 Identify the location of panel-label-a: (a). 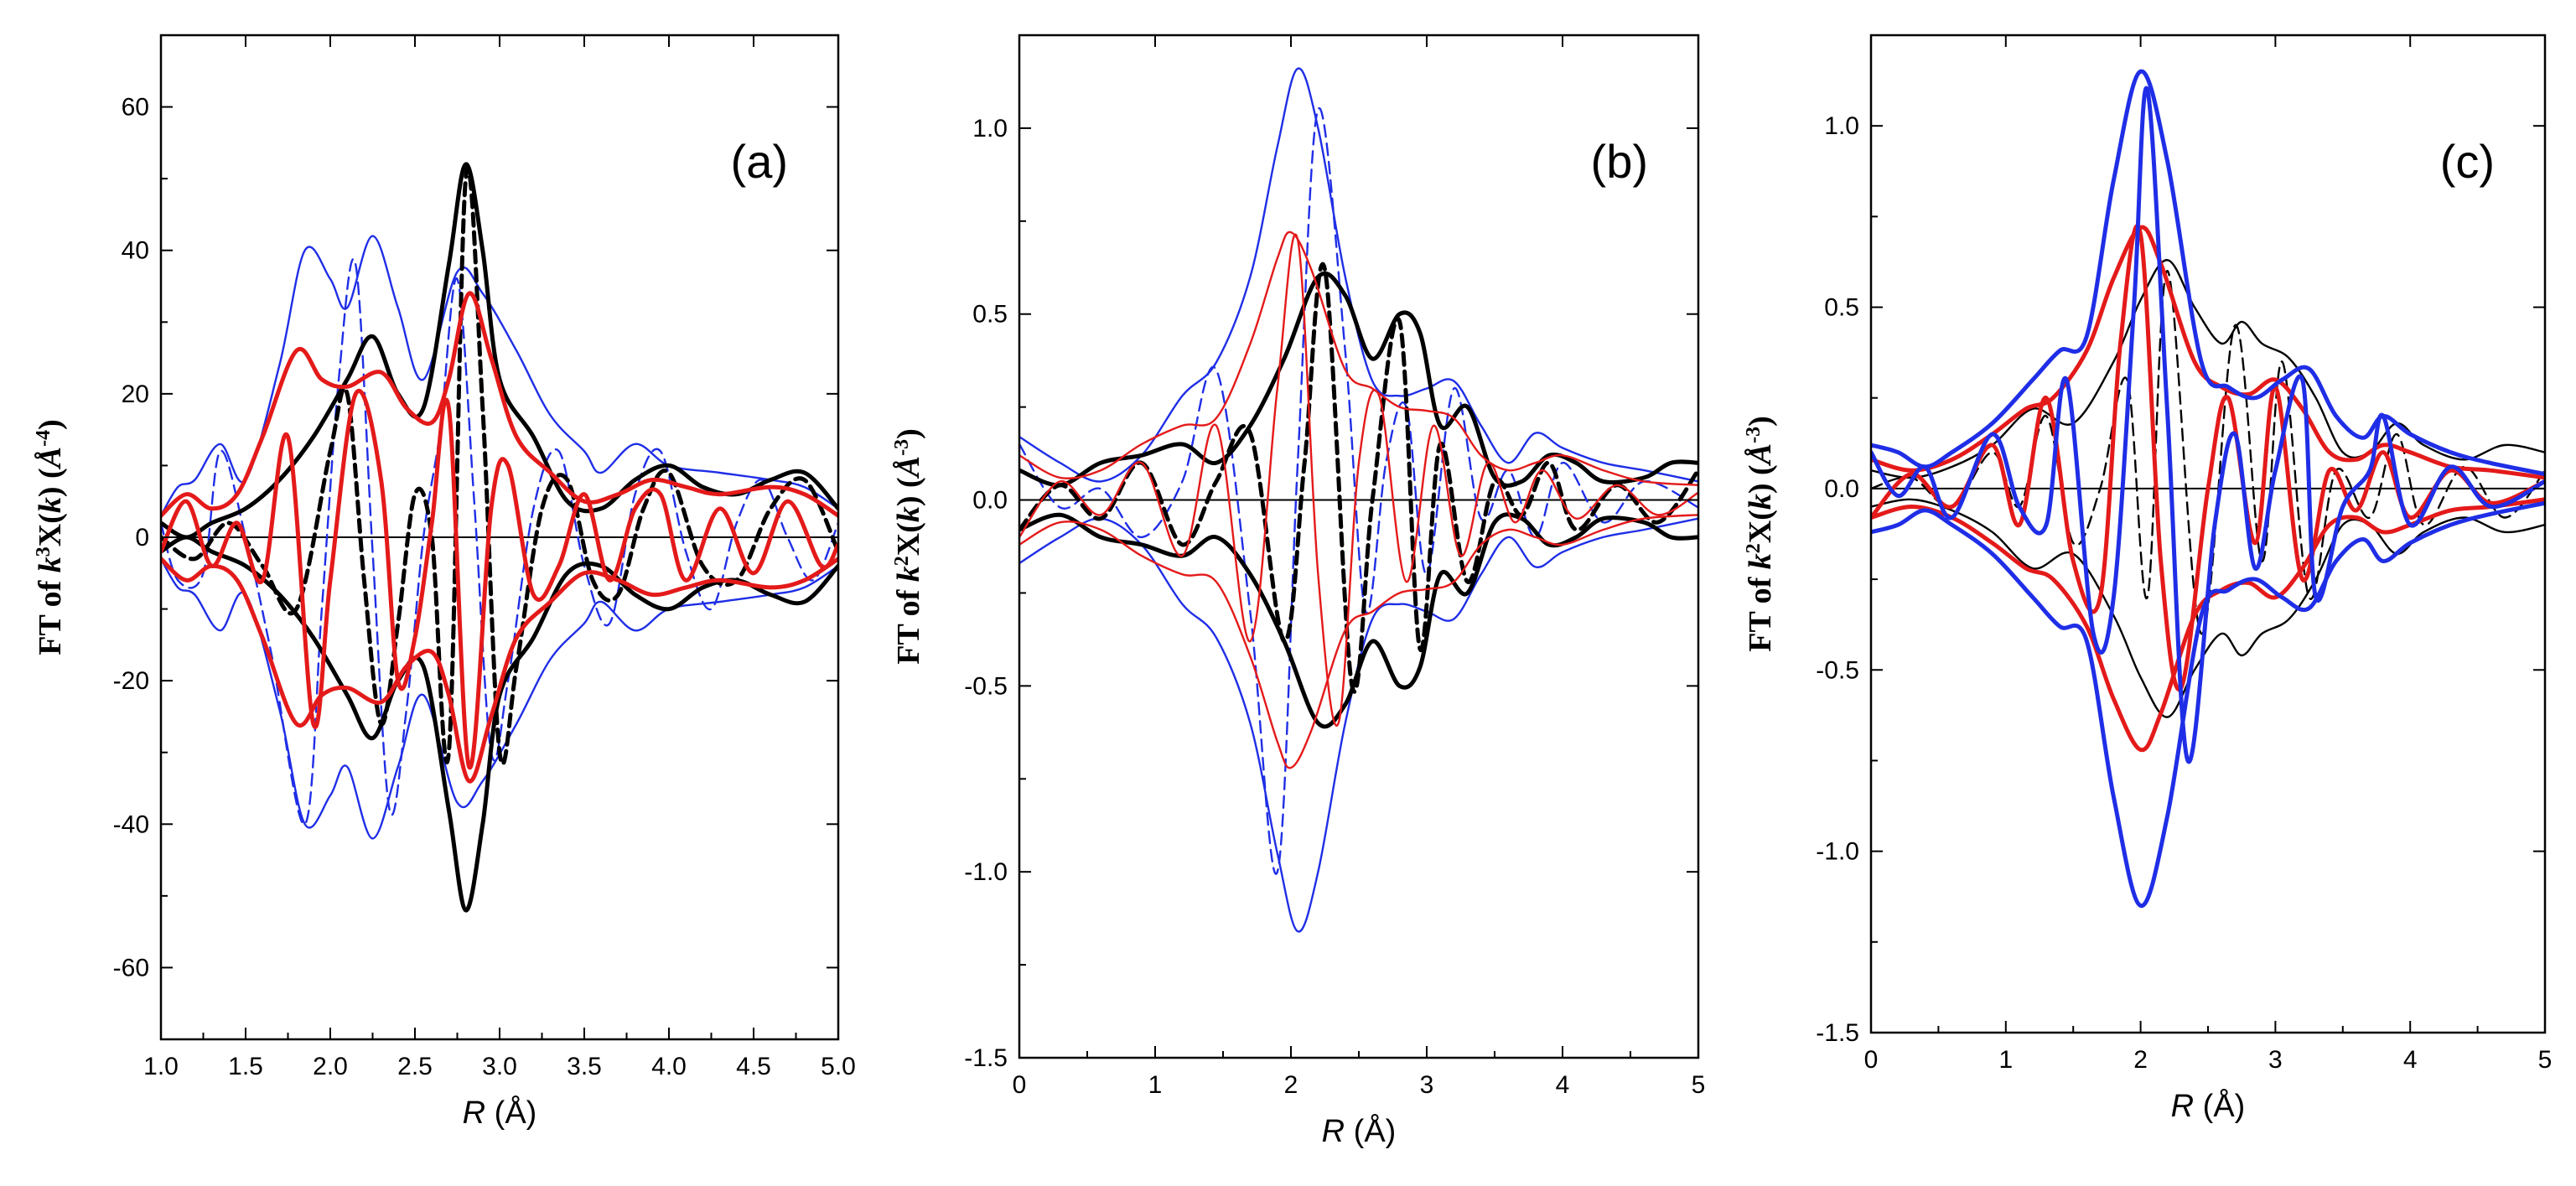
(759, 161).